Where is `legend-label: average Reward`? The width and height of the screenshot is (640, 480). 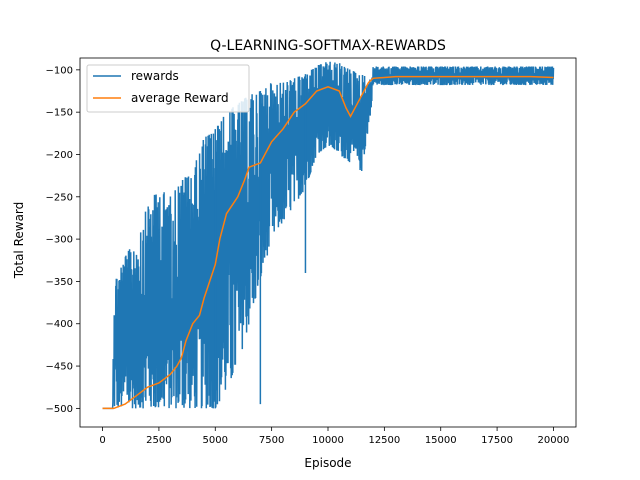 legend-label: average Reward is located at coordinates (180, 98).